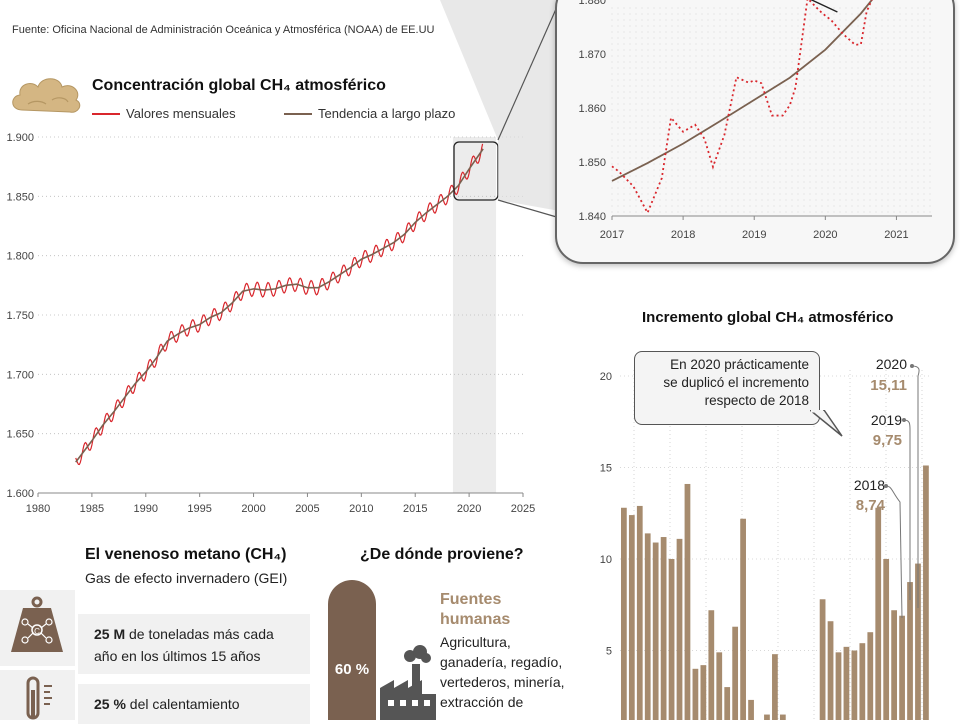 This screenshot has height=724, width=960. I want to click on zoom-x-tick-label: 2019, so click(754, 235).